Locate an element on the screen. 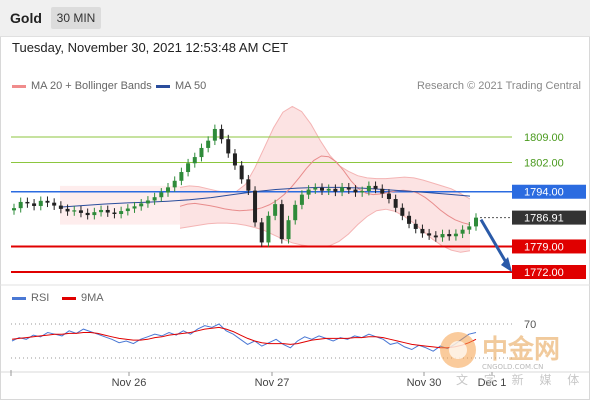  x-axis-label: Nov 30 is located at coordinates (424, 383).